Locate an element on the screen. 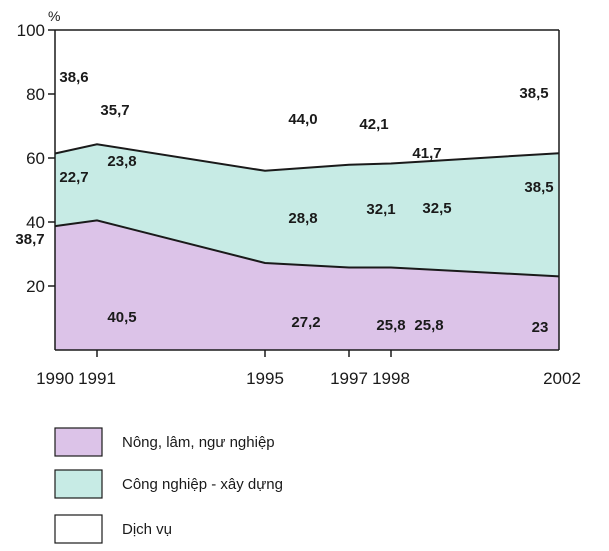 Image resolution: width=609 pixels, height=551 pixels. data-label: 23,8 is located at coordinates (121, 161).